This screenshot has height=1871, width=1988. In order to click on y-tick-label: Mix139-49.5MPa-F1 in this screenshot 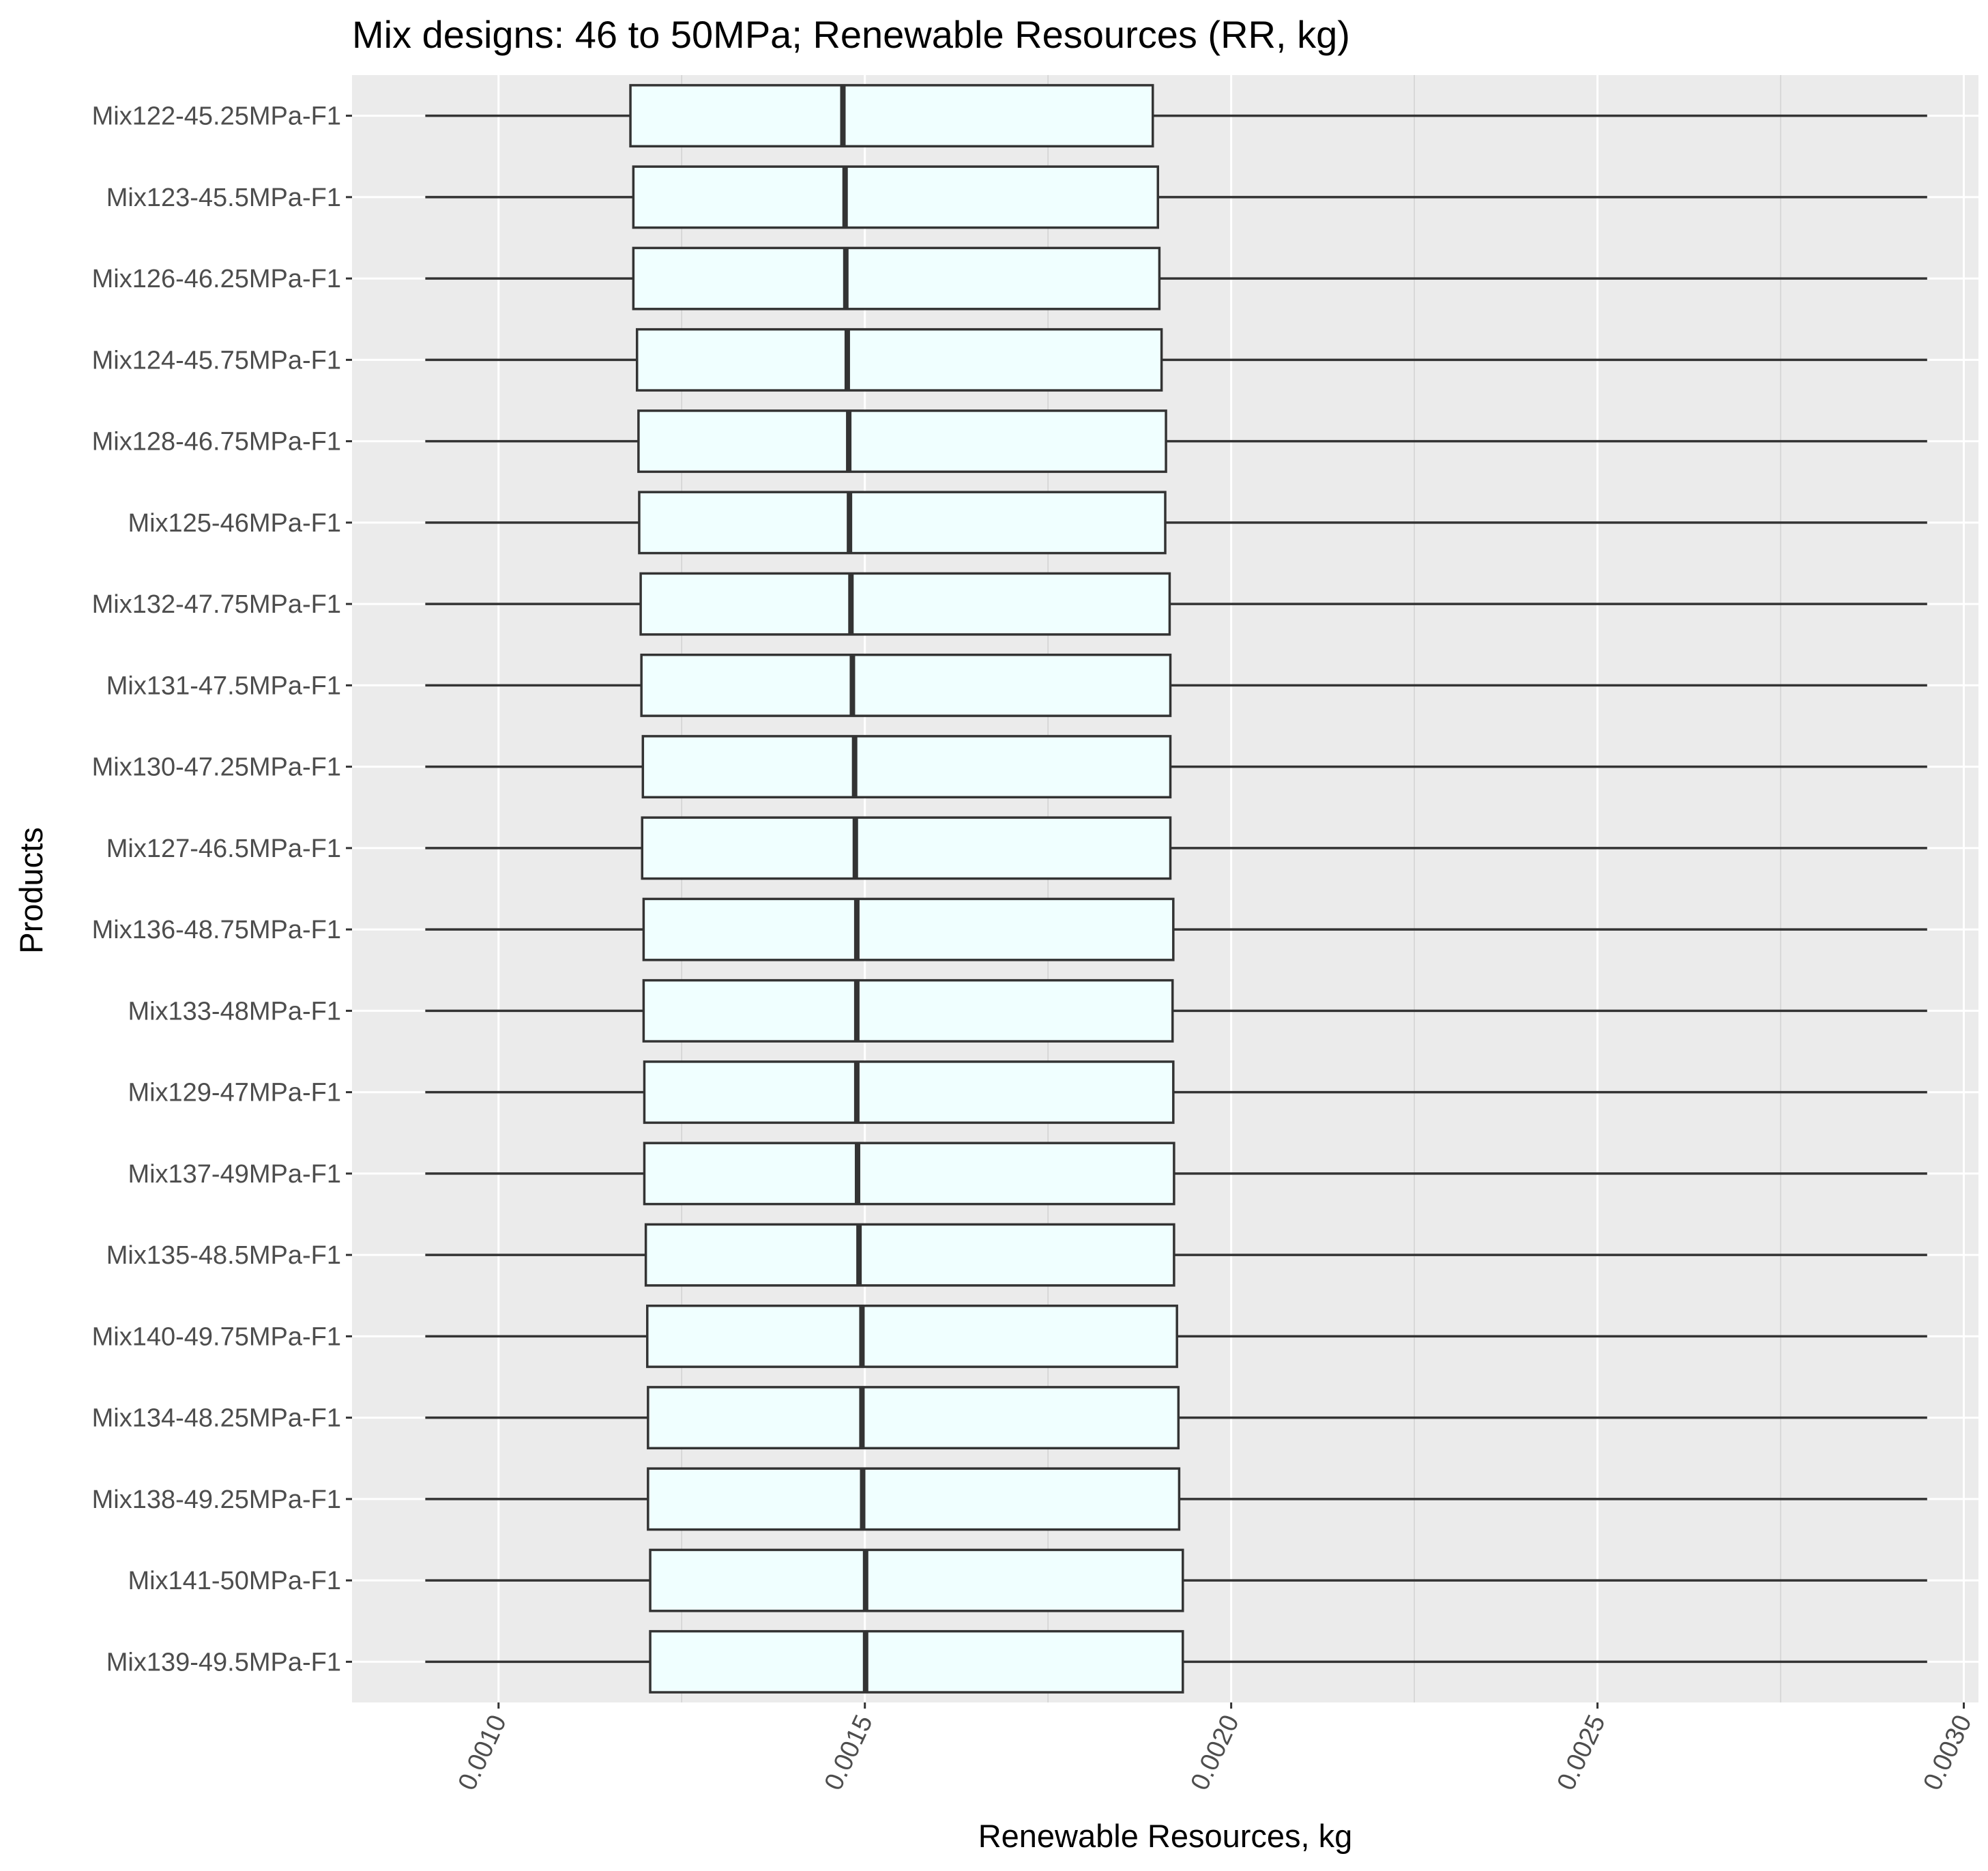, I will do `click(223, 1663)`.